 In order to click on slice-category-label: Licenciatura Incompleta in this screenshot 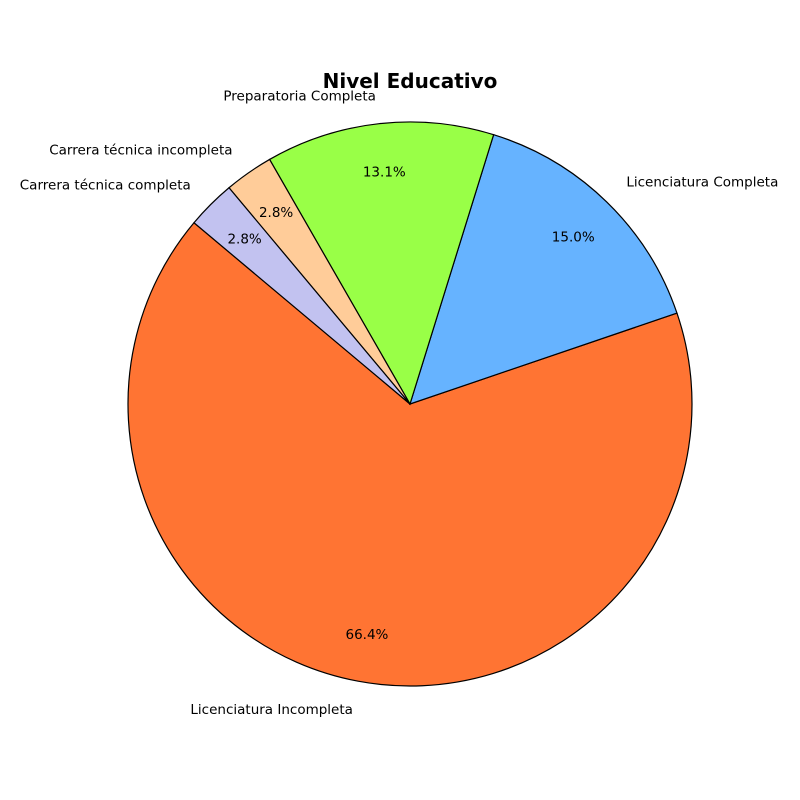, I will do `click(271, 710)`.